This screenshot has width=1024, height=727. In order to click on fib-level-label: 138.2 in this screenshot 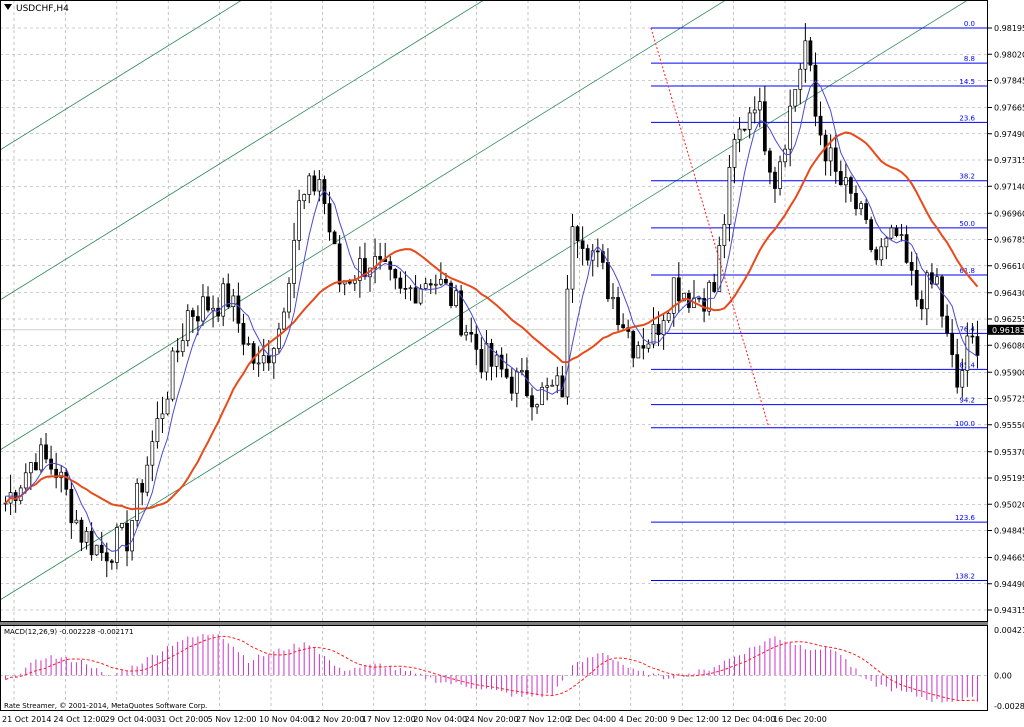, I will do `click(965, 576)`.